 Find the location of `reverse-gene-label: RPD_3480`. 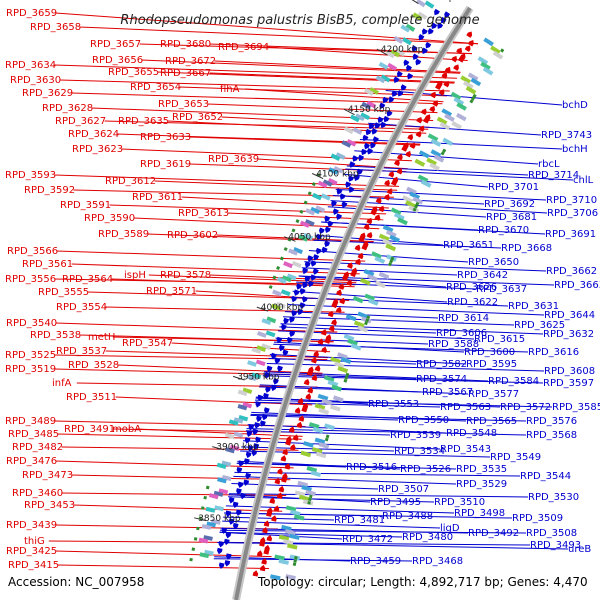

reverse-gene-label: RPD_3480 is located at coordinates (427, 537).